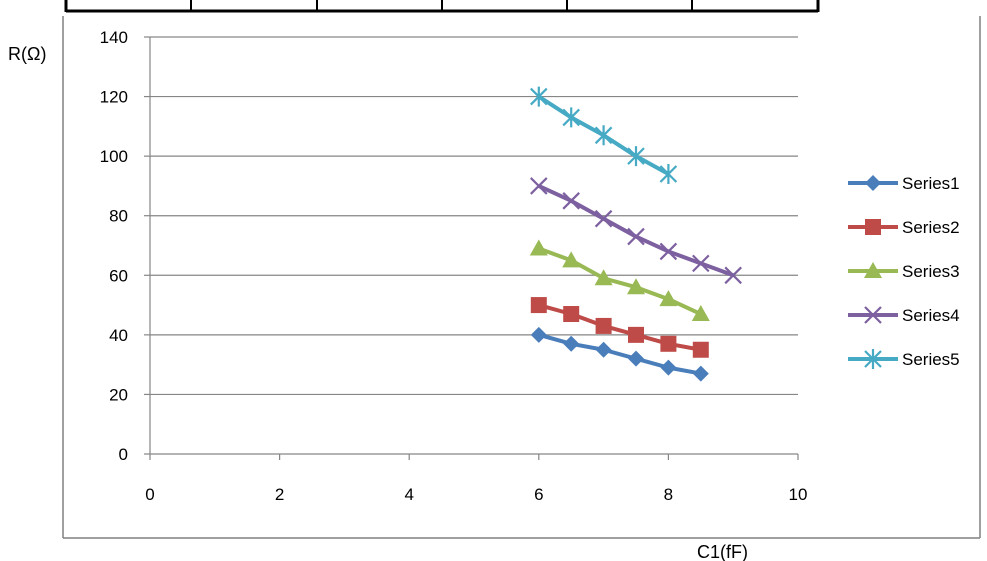 This screenshot has height=561, width=987. What do you see at coordinates (114, 156) in the screenshot?
I see `y-tick-label: 100` at bounding box center [114, 156].